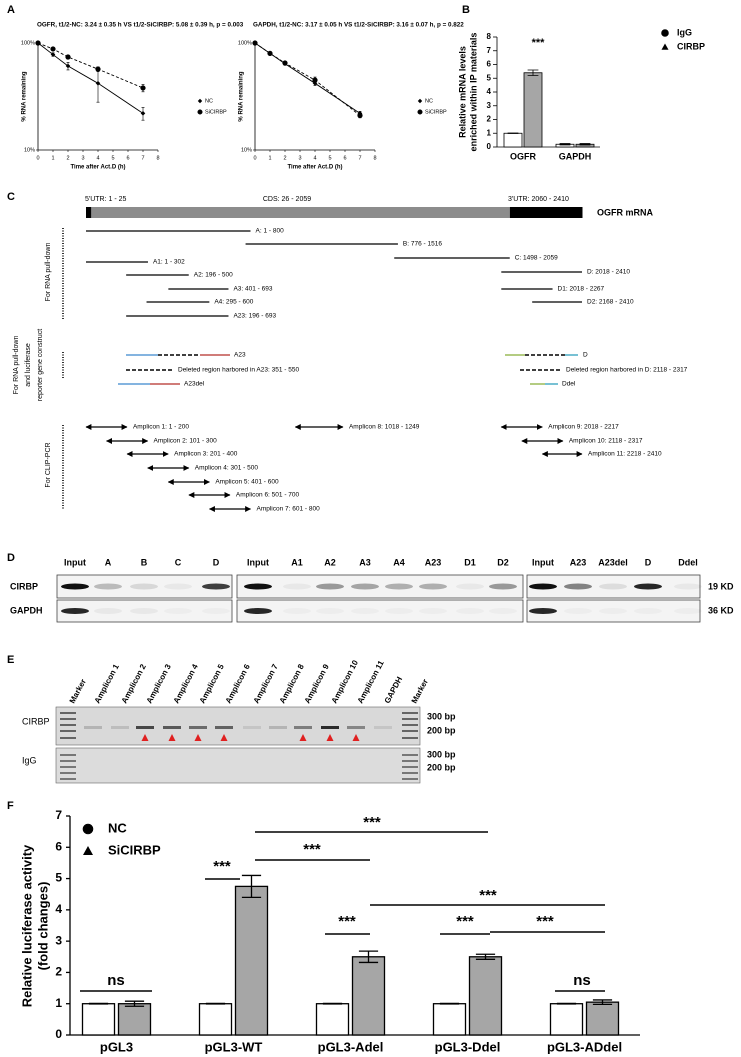 This screenshot has height=1057, width=741. Describe the element at coordinates (489, 77) in the screenshot. I see `y-tick-label: 5` at that location.